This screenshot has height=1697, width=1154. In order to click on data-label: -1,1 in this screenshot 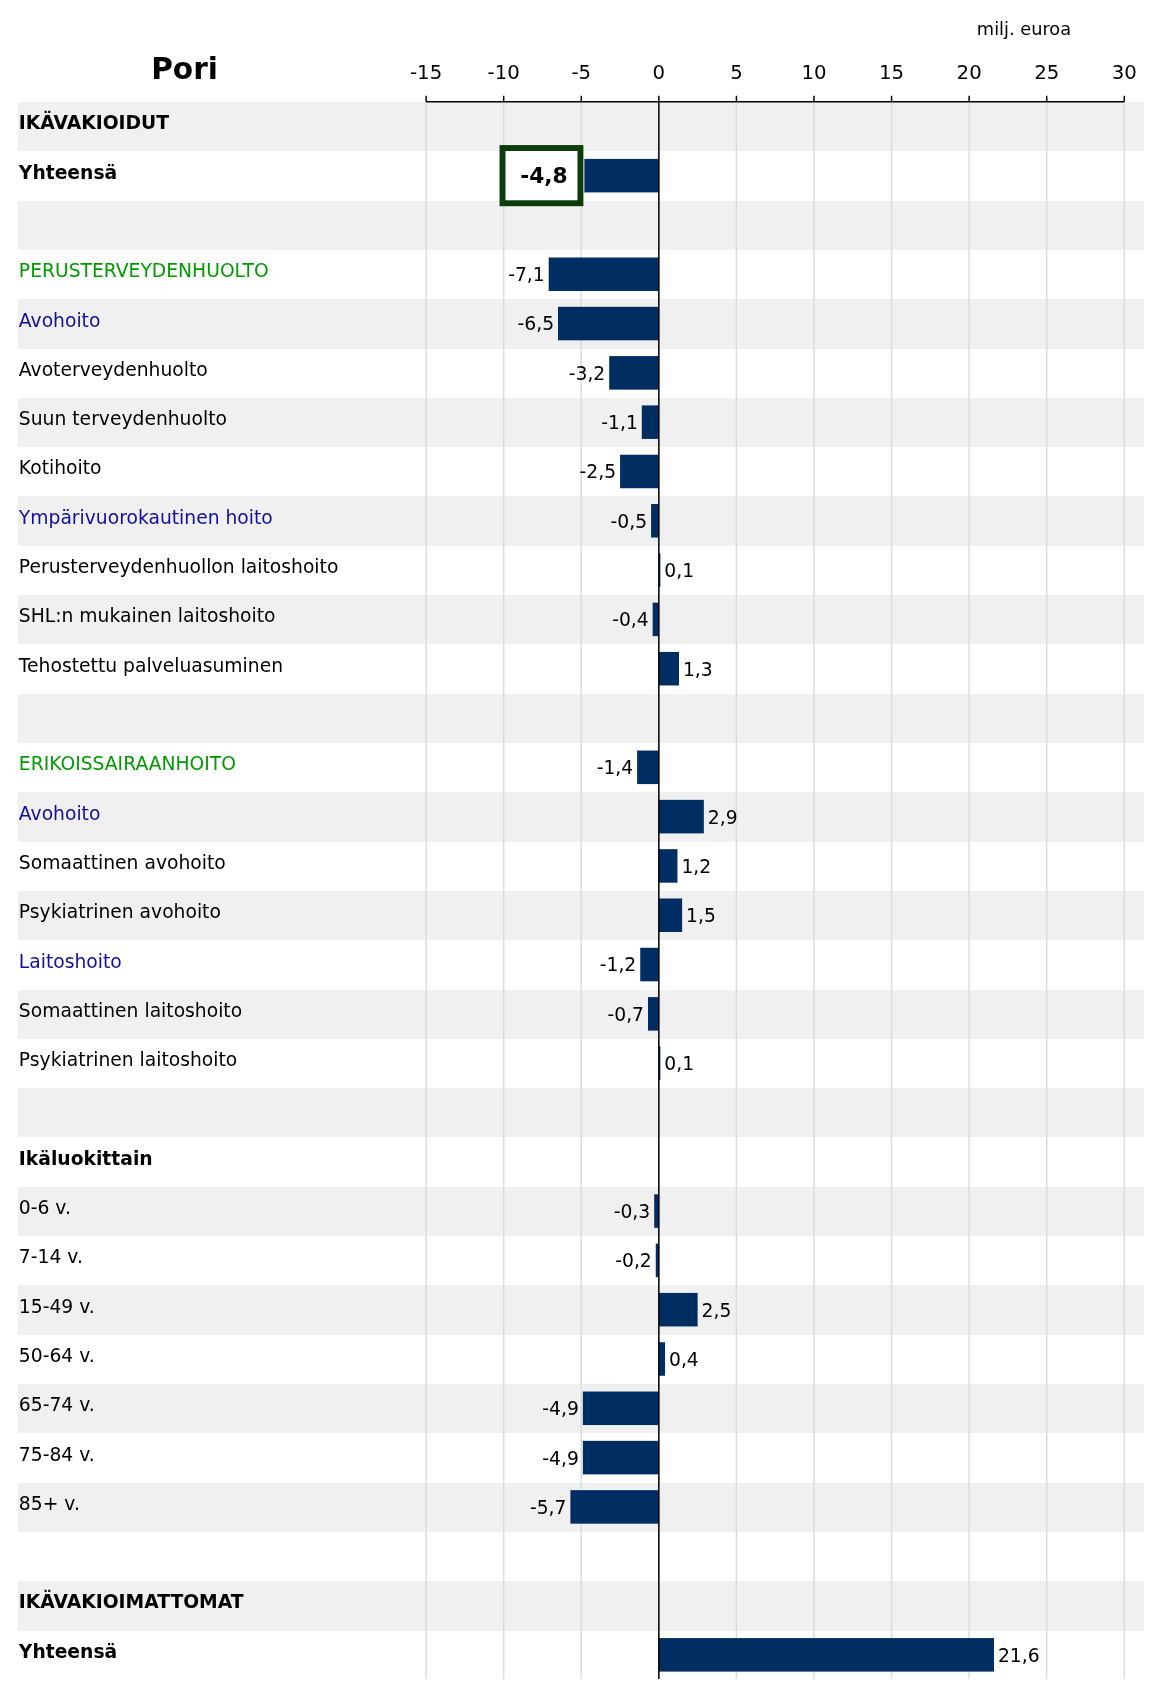, I will do `click(619, 423)`.